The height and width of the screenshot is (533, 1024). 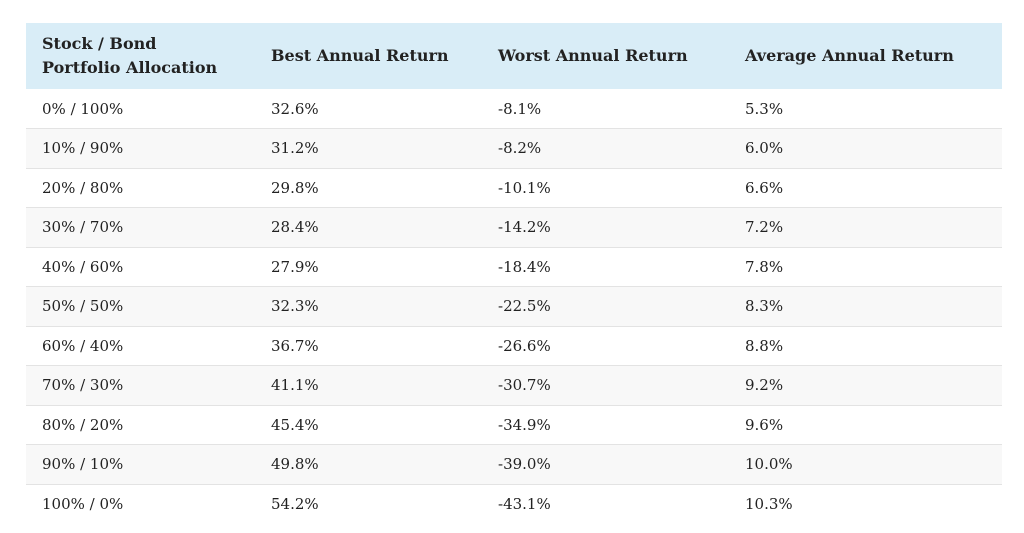 What do you see at coordinates (99, 43) in the screenshot?
I see `header-allocation-line1: Stock / Bond` at bounding box center [99, 43].